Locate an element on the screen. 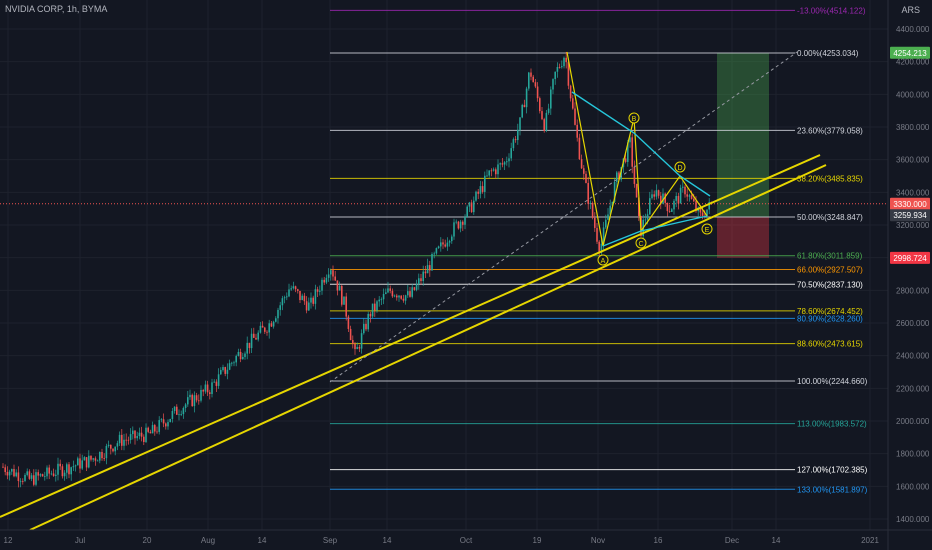 Image resolution: width=932 pixels, height=550 pixels. wave-pattern-teal is located at coordinates (641, 144).